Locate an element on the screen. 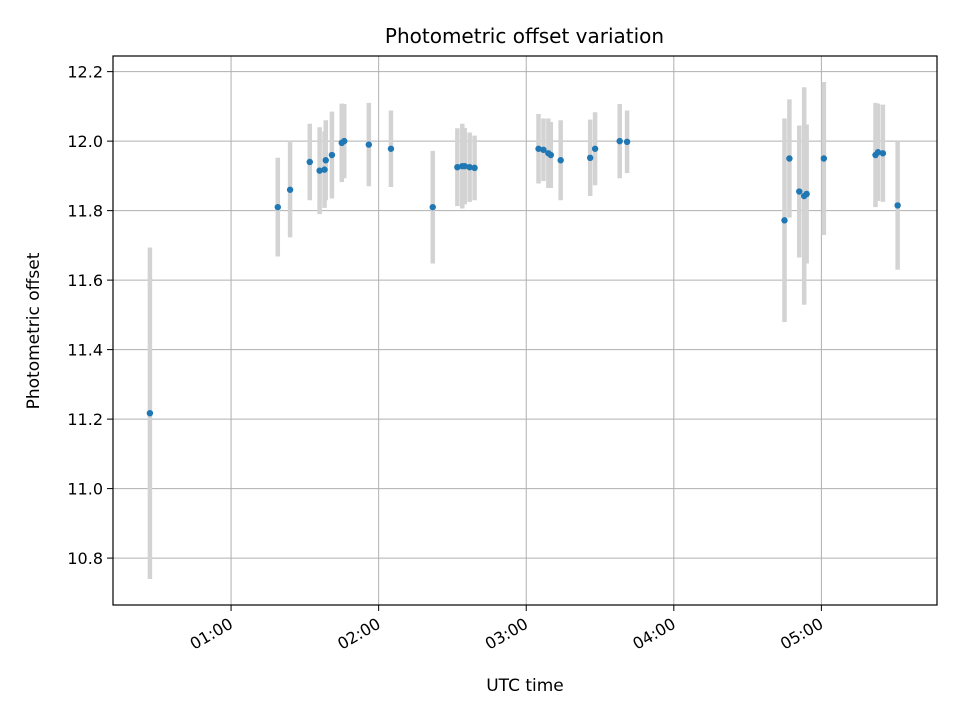  y-tick-label: 11.6 is located at coordinates (85, 280).